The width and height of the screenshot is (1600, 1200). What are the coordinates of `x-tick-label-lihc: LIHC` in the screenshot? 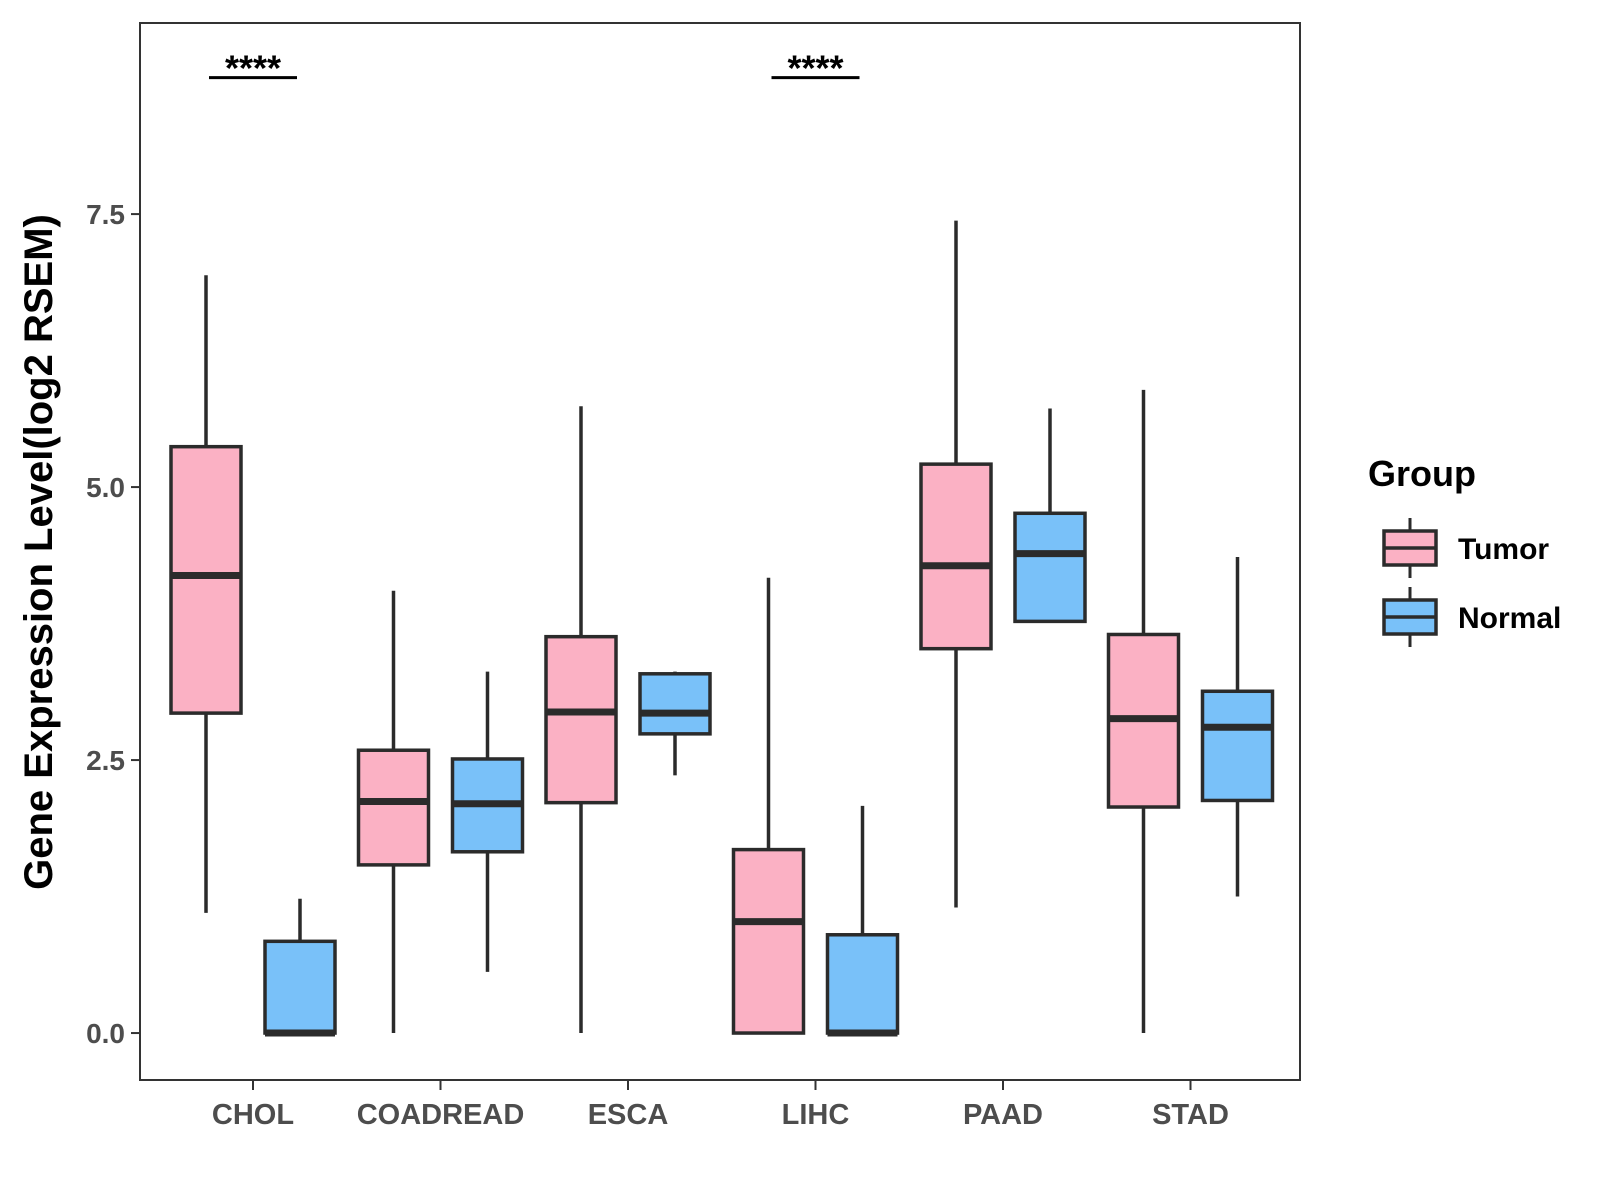 It's located at (816, 1115).